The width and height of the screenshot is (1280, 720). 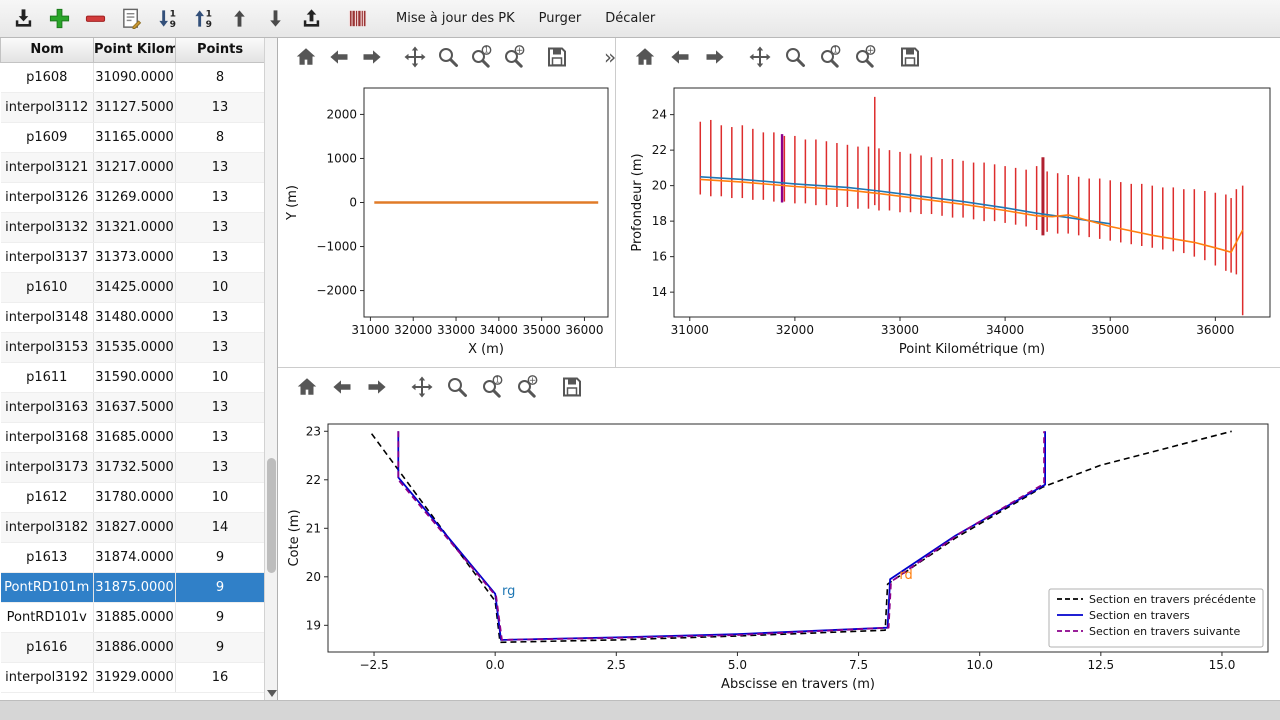 I want to click on cell-points: 14, so click(x=220, y=527).